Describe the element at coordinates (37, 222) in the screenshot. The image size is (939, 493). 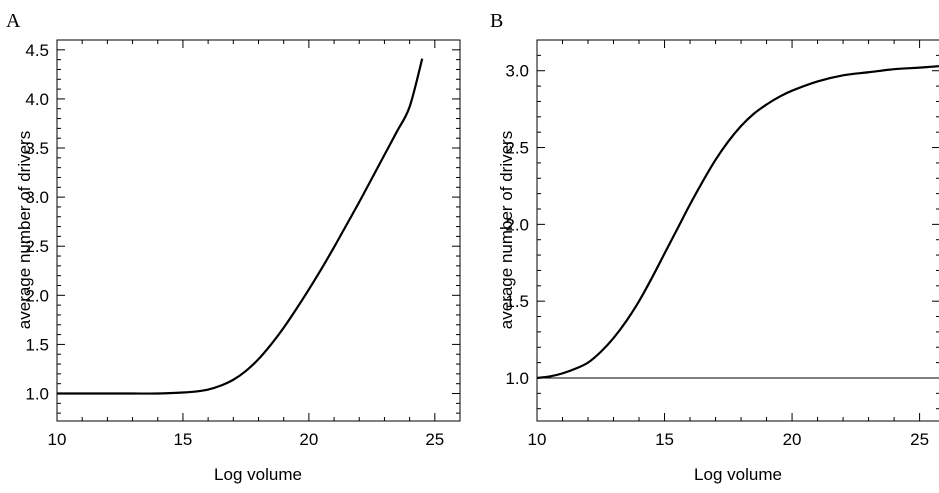
I see `panel-a-y-tick-labels: 1.0 1.5 2.0 2.5 3.0 3.5 4.0 4.5` at that location.